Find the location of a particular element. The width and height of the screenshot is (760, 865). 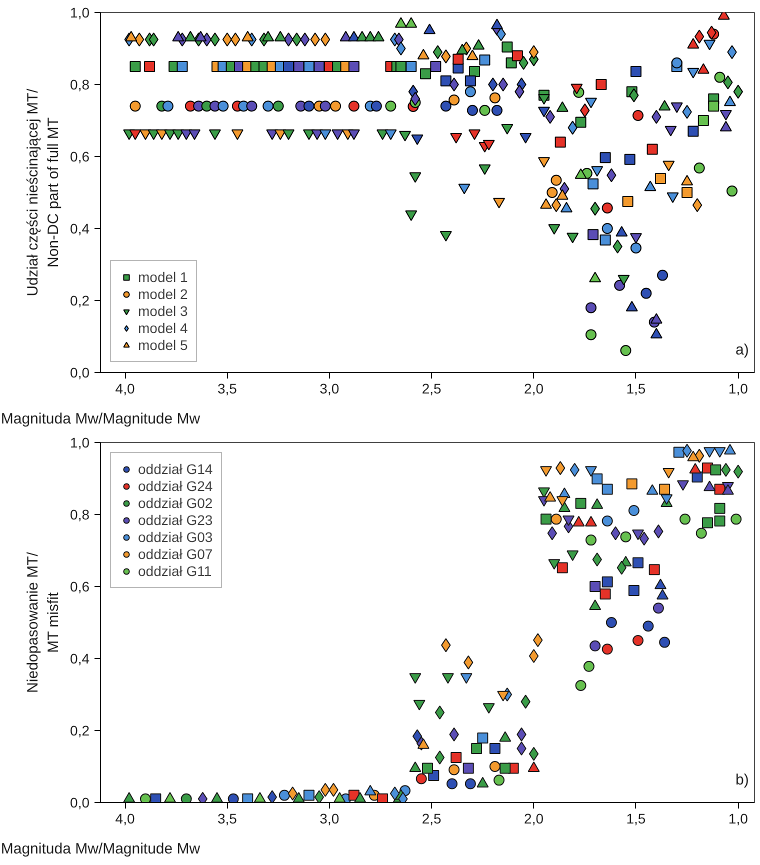

x-tick-label: 3,5 is located at coordinates (227, 388).